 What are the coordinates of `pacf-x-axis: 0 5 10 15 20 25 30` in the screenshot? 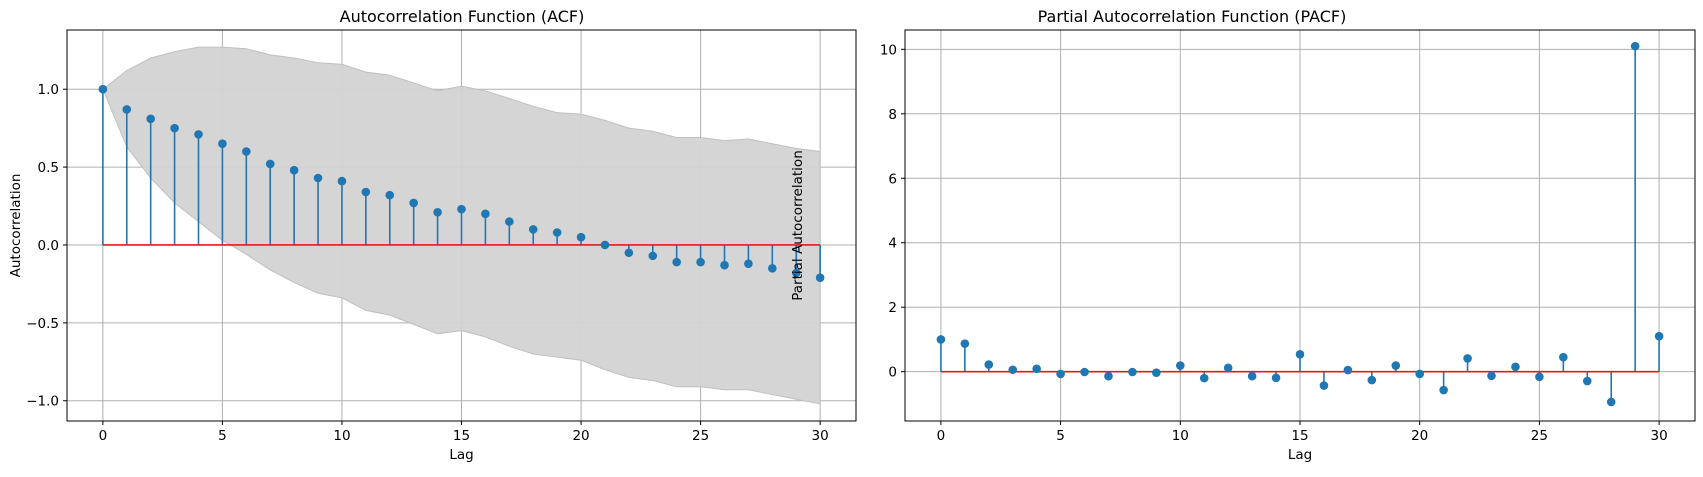 It's located at (1302, 432).